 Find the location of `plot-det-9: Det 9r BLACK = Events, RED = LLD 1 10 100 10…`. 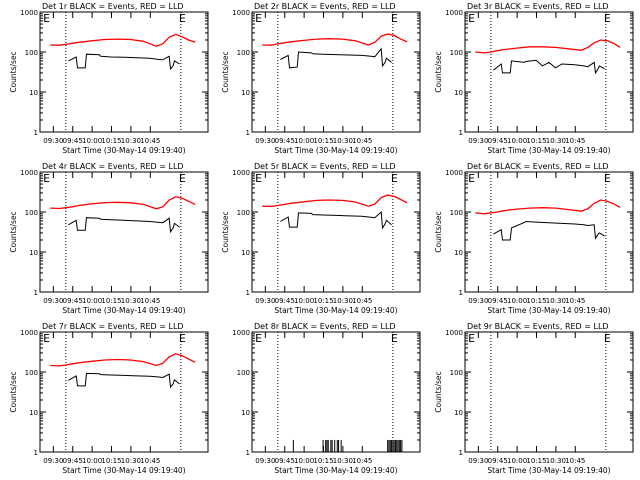

plot-det-9: Det 9r BLACK = Events, RED = LLD 1 10 100 10… is located at coordinates (534, 398).